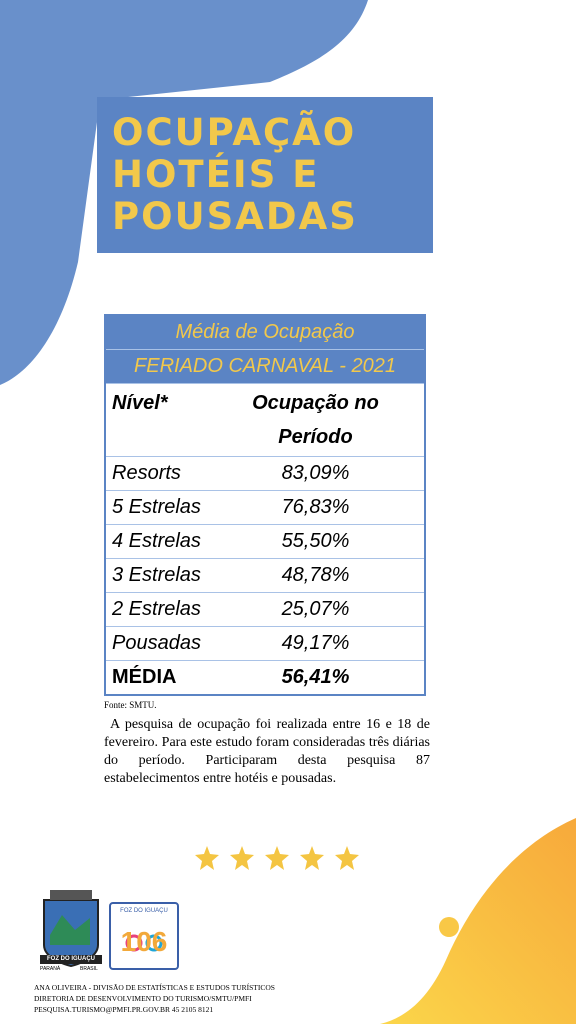 This screenshot has height=1024, width=576. I want to click on level: 4 Estrelas, so click(156, 541).